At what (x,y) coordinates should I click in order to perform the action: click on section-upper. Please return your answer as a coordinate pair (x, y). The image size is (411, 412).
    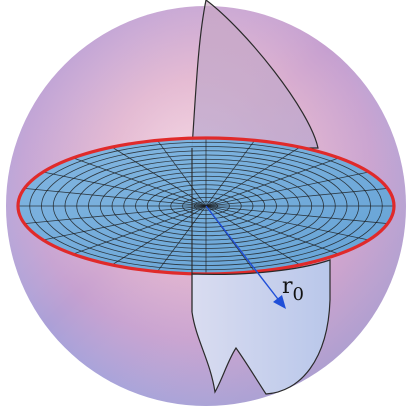
    Looking at the image, I should click on (255, 74).